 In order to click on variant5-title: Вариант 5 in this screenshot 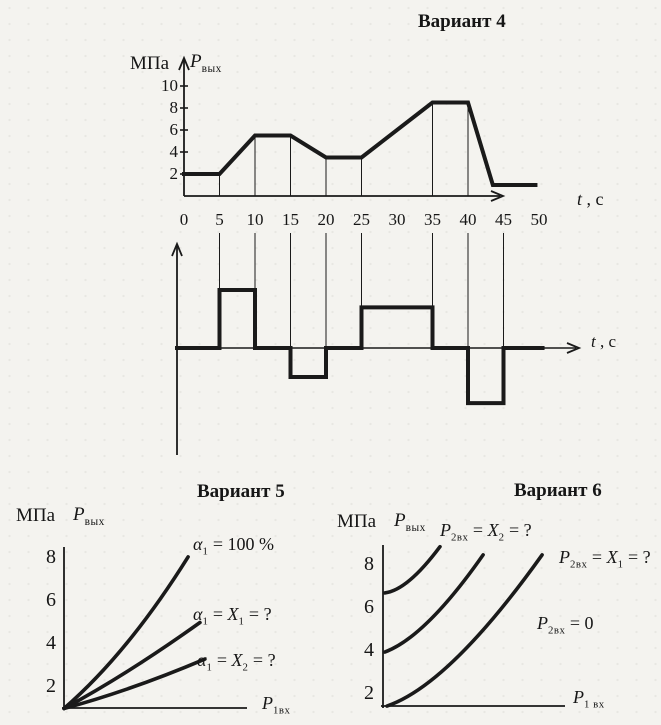, I will do `click(241, 491)`.